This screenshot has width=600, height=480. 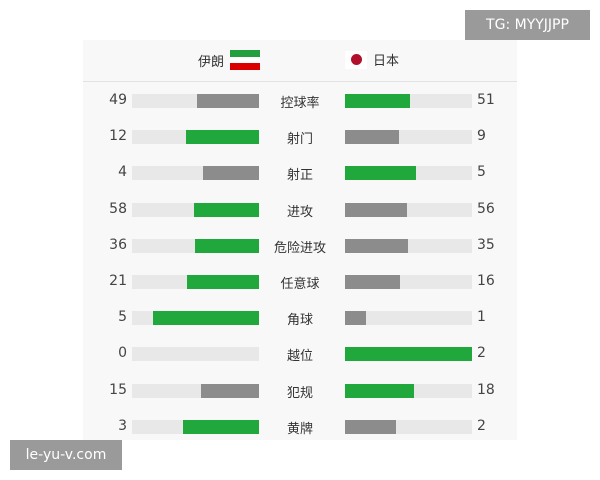 I want to click on stat-row: 3 黄牌 2, so click(x=300, y=427).